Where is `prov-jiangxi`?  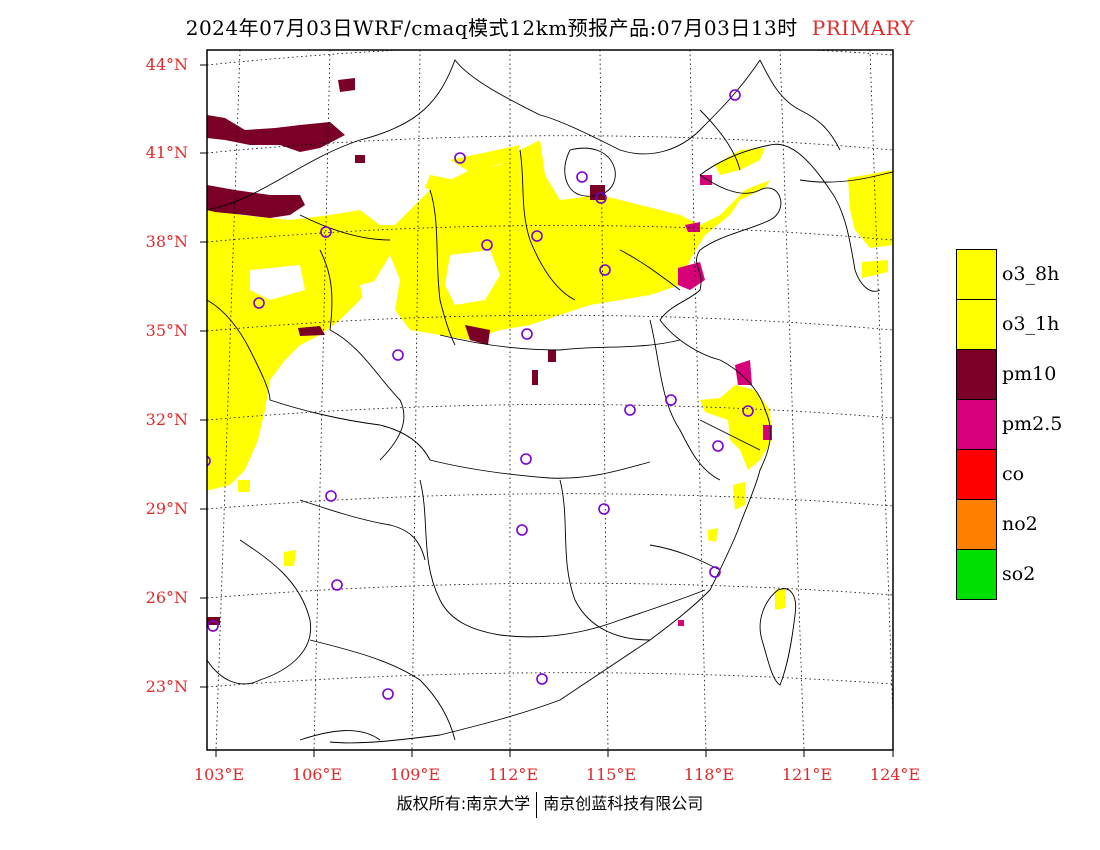
prov-jiangxi is located at coordinates (605, 560).